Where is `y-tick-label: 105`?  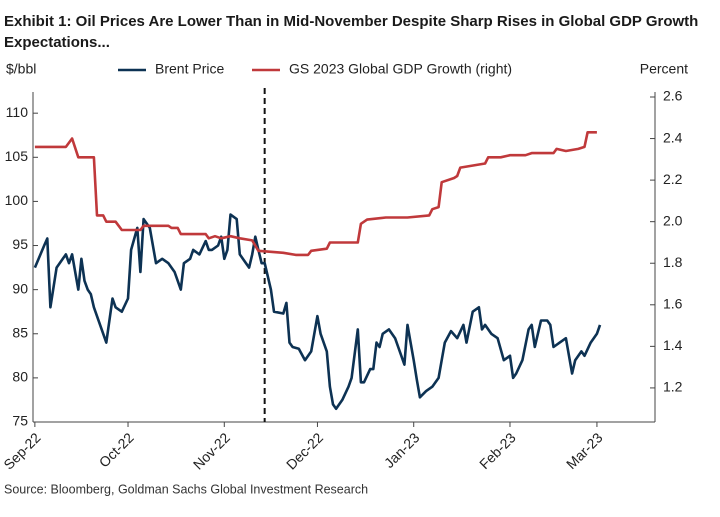
y-tick-label: 105 is located at coordinates (17, 156).